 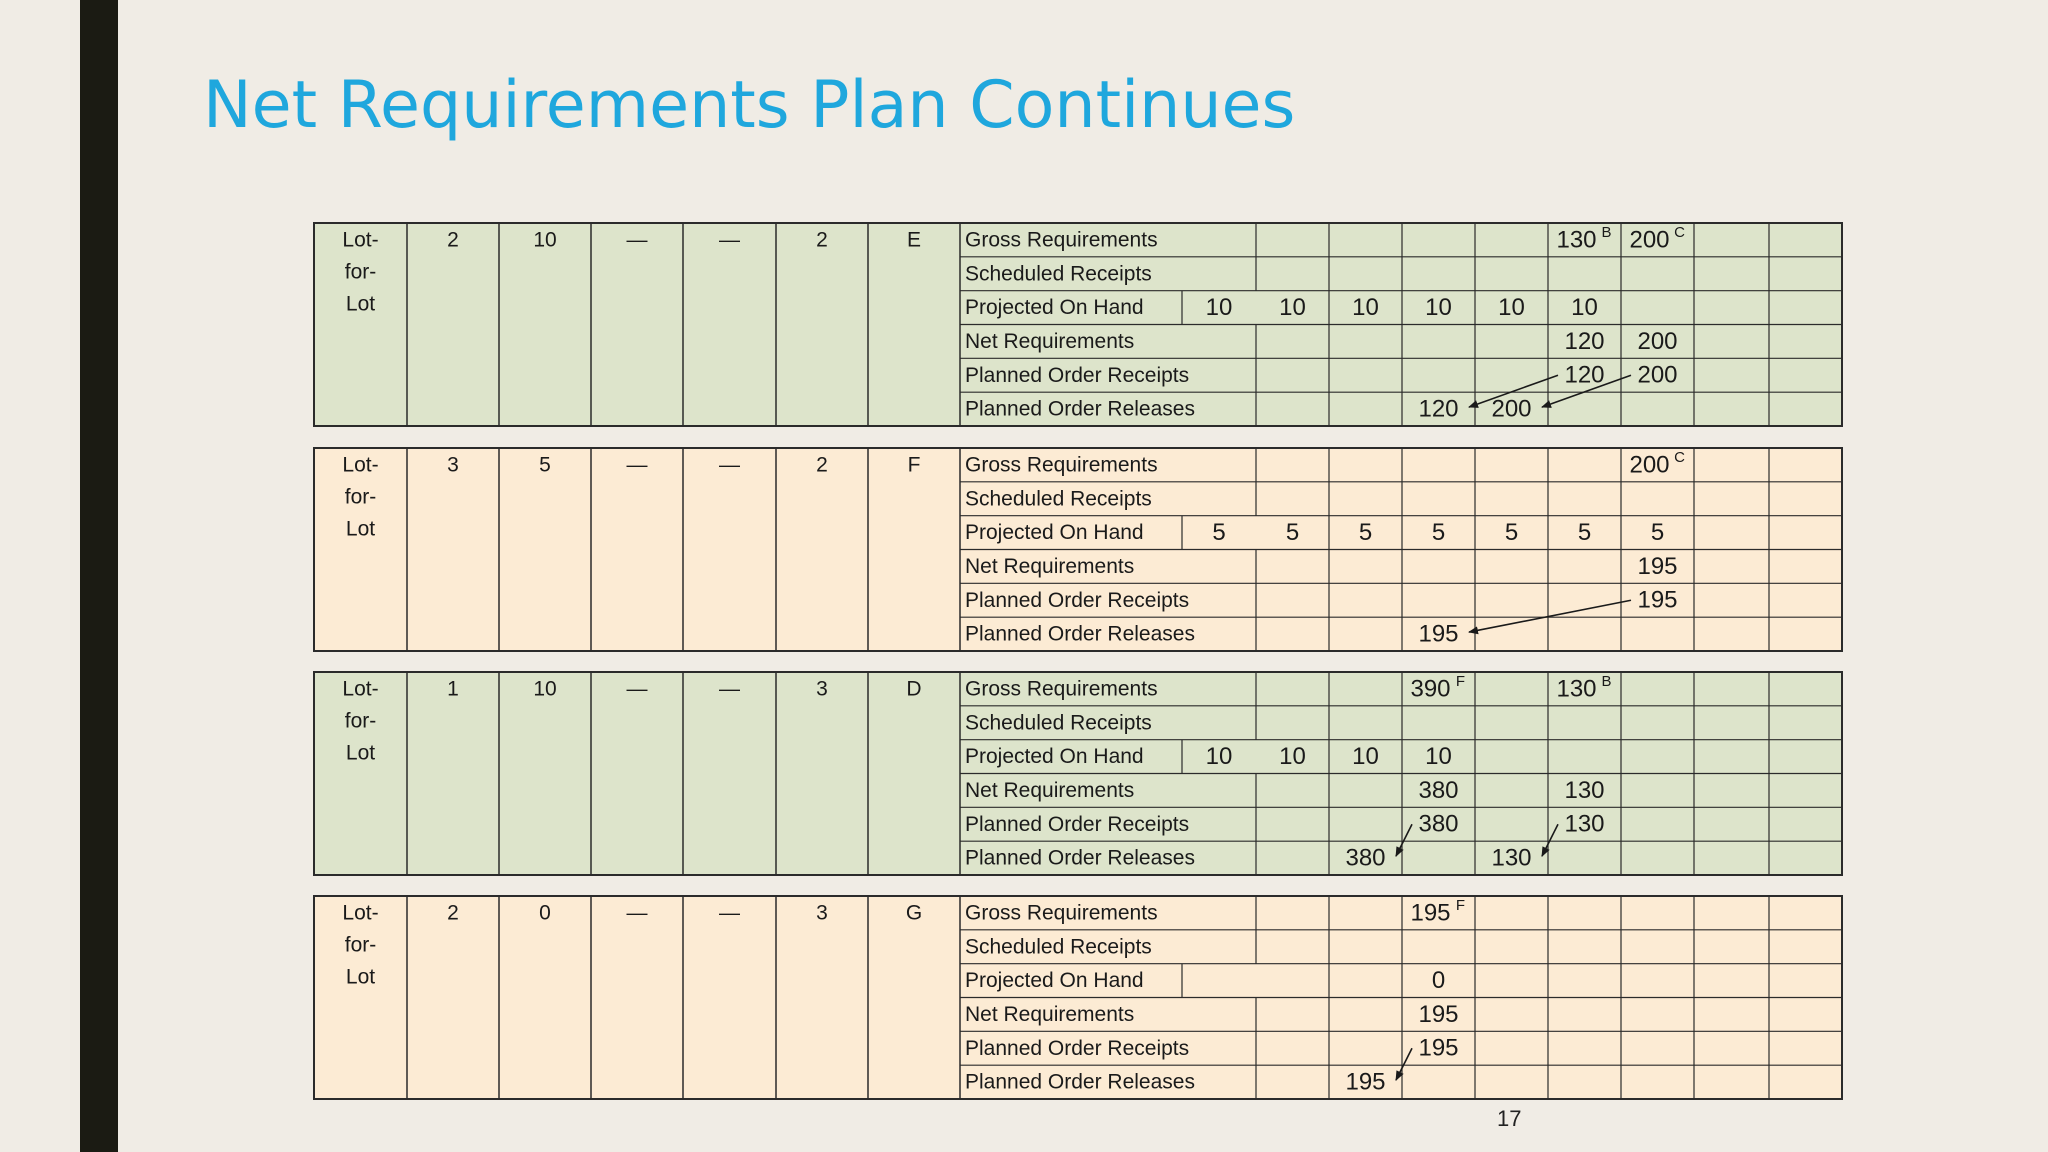 What do you see at coordinates (914, 913) in the screenshot?
I see `plan-param-value: G` at bounding box center [914, 913].